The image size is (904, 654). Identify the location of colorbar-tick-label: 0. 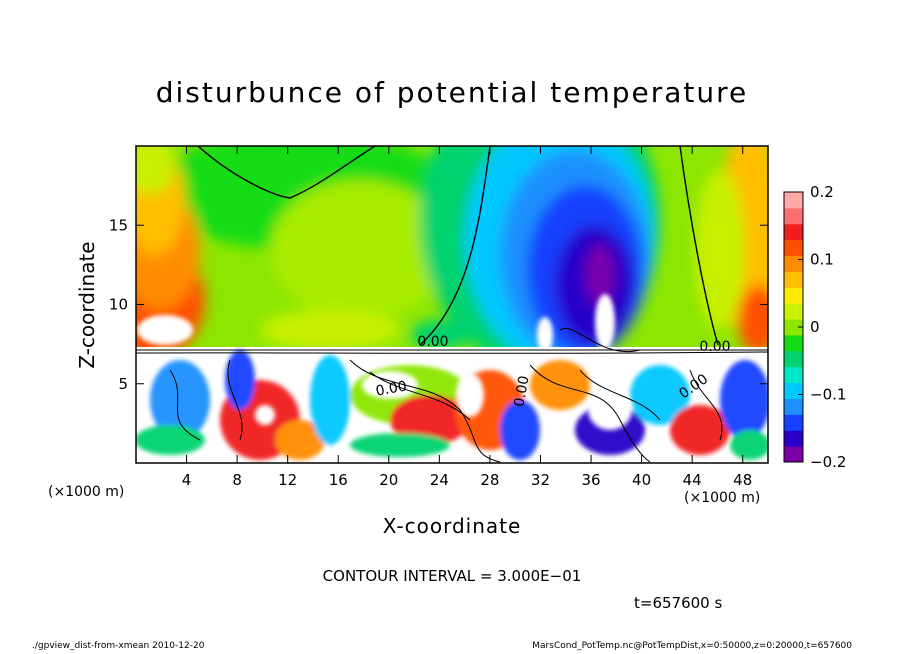
(815, 327).